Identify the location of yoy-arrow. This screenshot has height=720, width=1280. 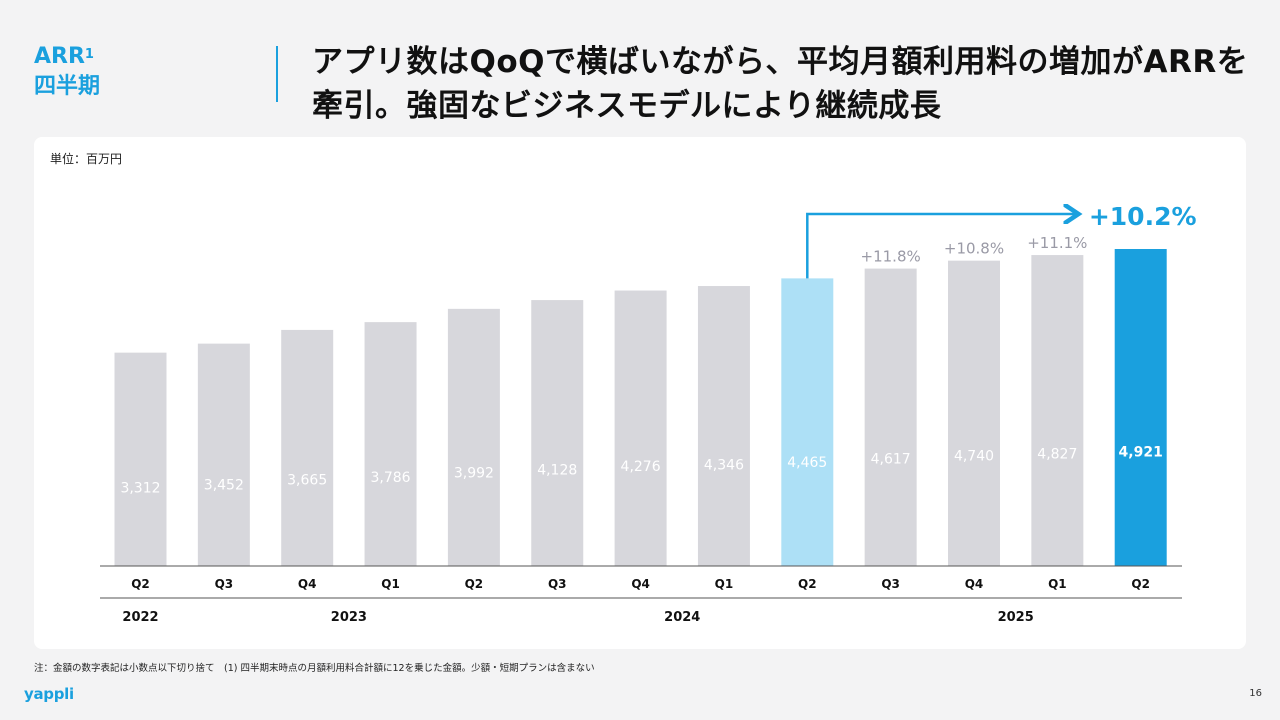
(941, 246).